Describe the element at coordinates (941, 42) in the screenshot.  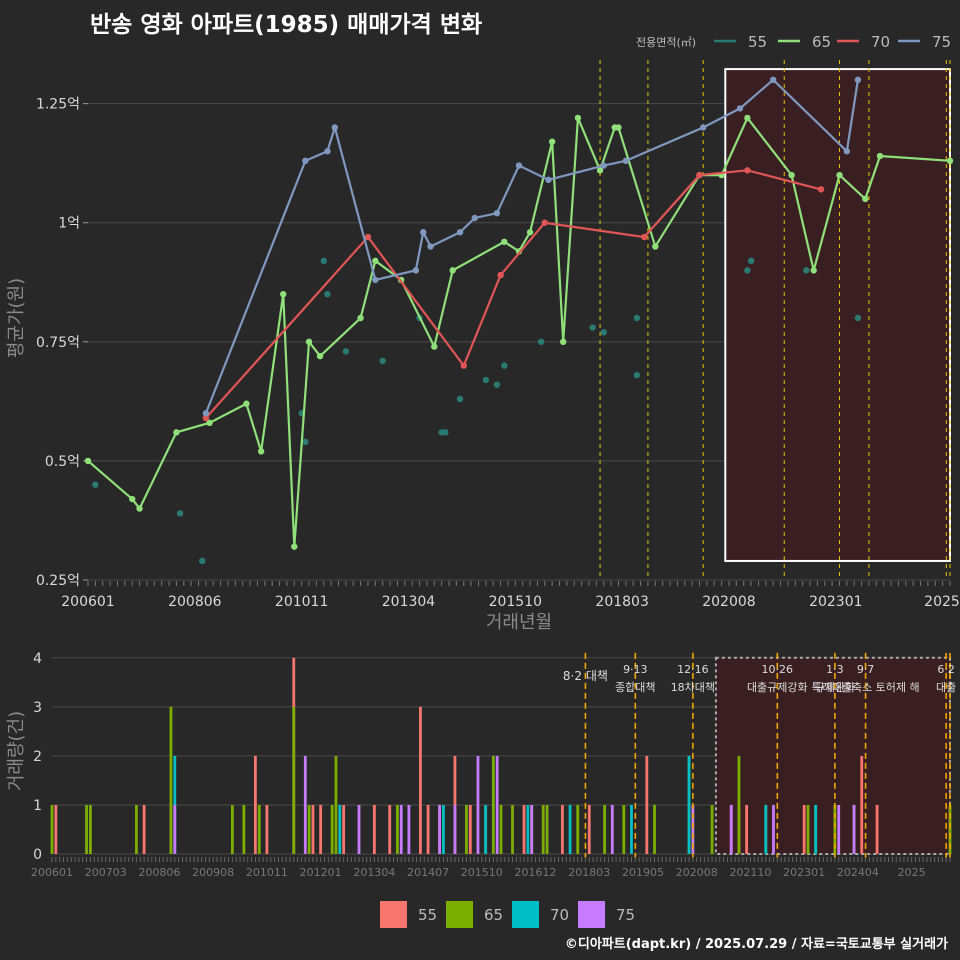
I see `legend-label-75: 75` at that location.